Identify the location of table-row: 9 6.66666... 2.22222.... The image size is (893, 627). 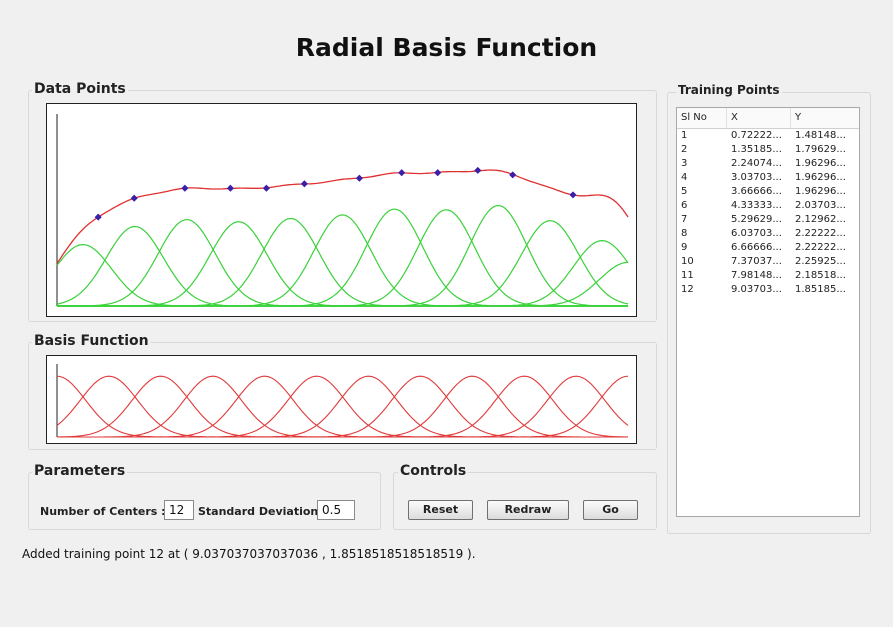
(768, 248).